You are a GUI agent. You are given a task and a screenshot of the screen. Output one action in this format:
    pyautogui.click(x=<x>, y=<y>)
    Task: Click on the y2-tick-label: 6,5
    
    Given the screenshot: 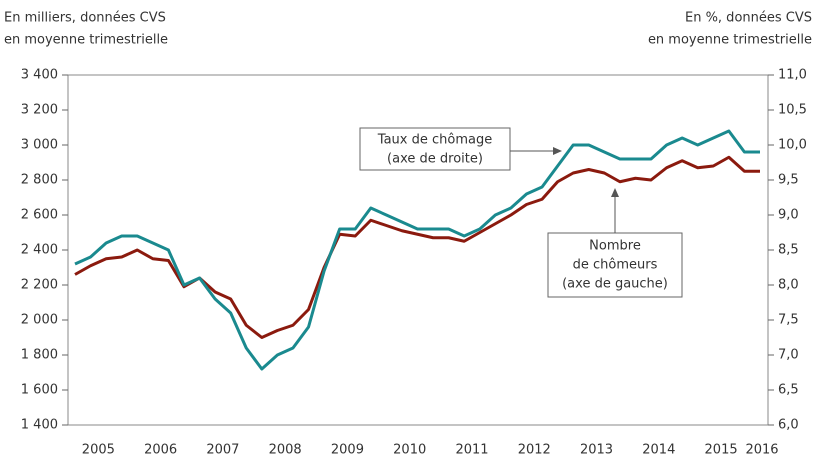 What is the action you would take?
    pyautogui.click(x=788, y=390)
    